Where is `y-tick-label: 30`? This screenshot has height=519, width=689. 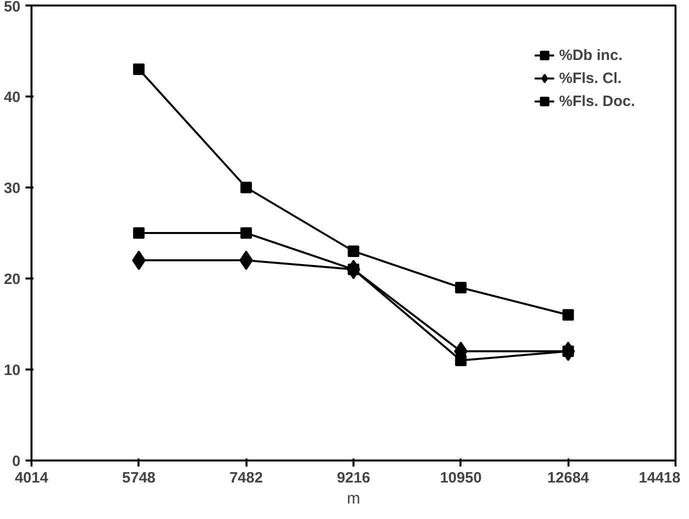
y-tick-label: 30 is located at coordinates (12, 188).